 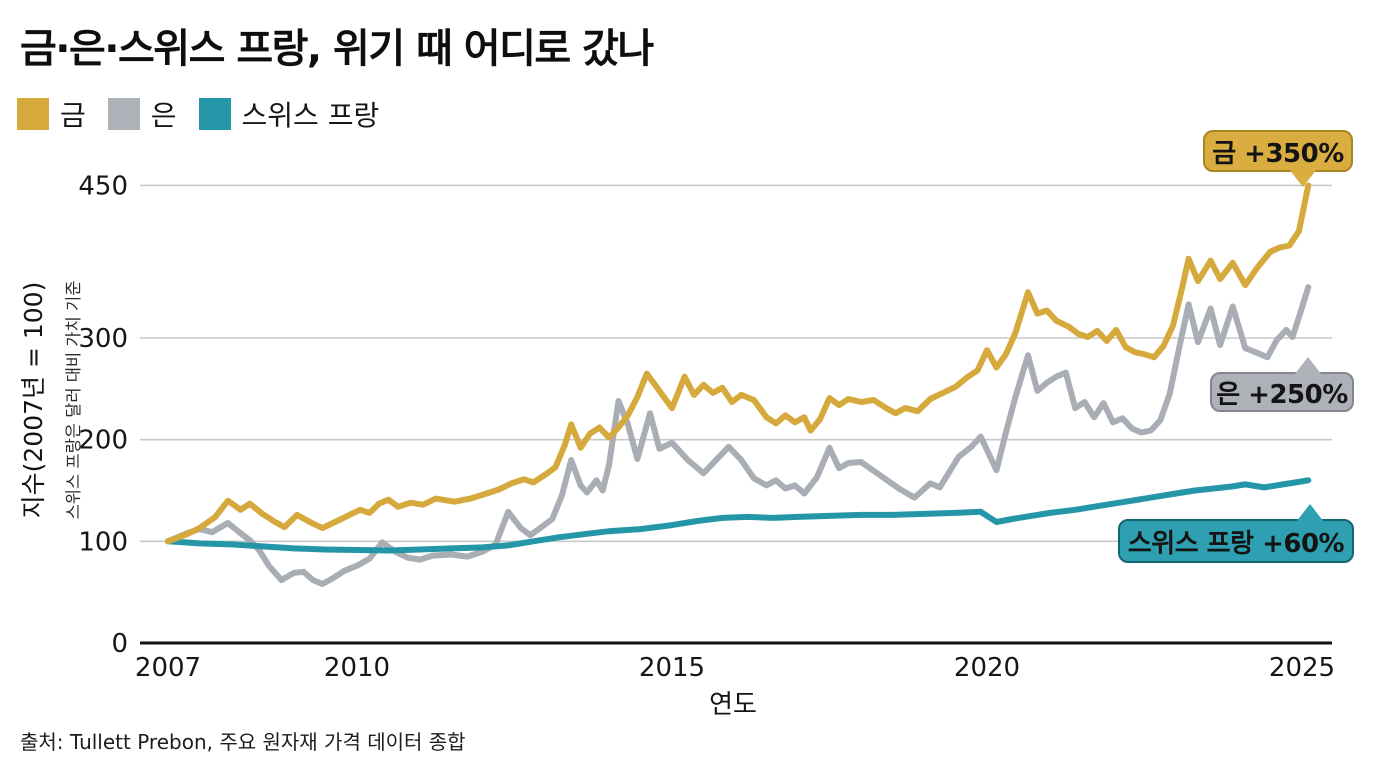 What do you see at coordinates (142, 114) in the screenshot?
I see `legend-item-silver: 은` at bounding box center [142, 114].